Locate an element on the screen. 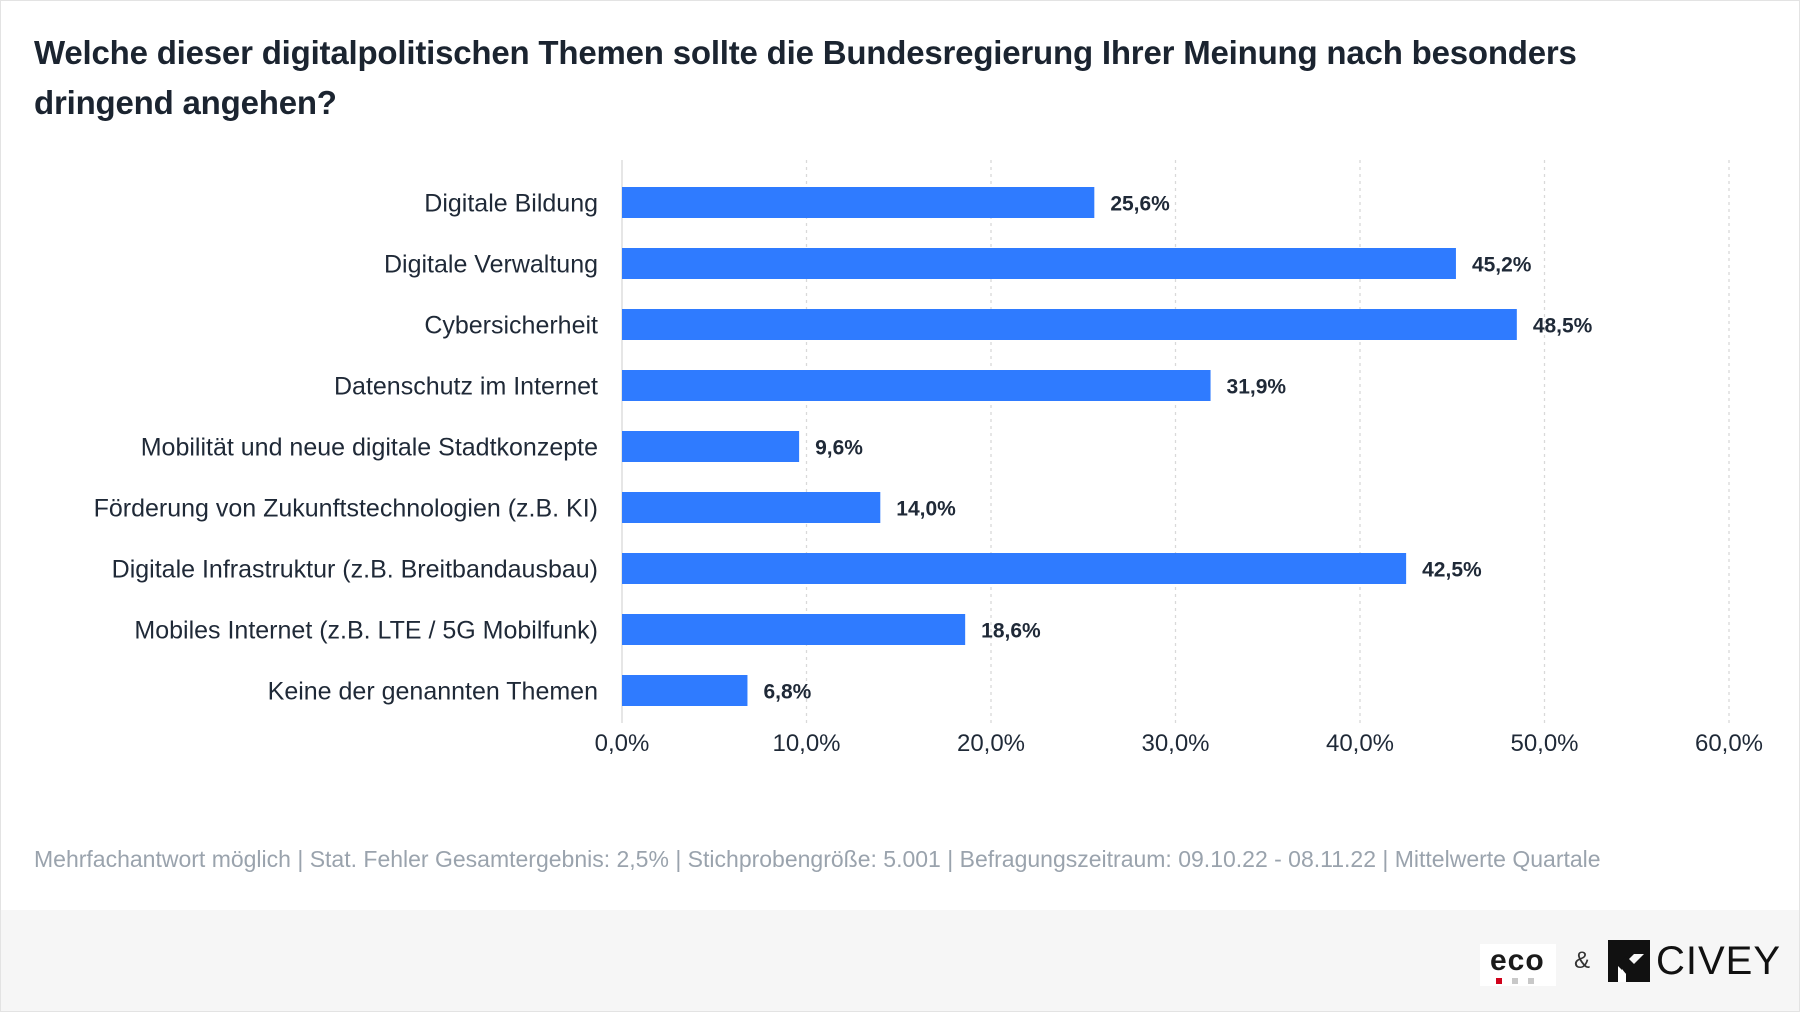  ampersand: & is located at coordinates (1582, 960).